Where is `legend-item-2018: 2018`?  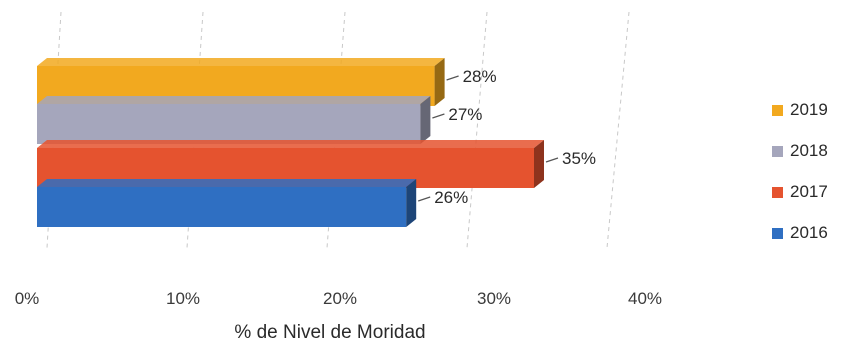 legend-item-2018: 2018 is located at coordinates (800, 150).